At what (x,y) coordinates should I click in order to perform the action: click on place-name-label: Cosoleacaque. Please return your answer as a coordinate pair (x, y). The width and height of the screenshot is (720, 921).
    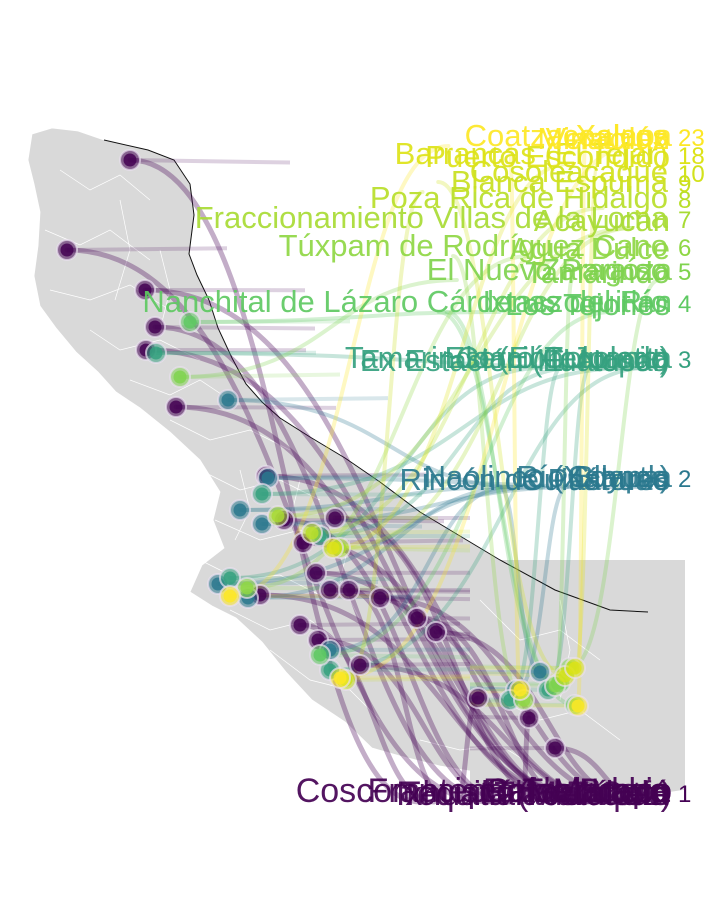
    Looking at the image, I should click on (569, 171).